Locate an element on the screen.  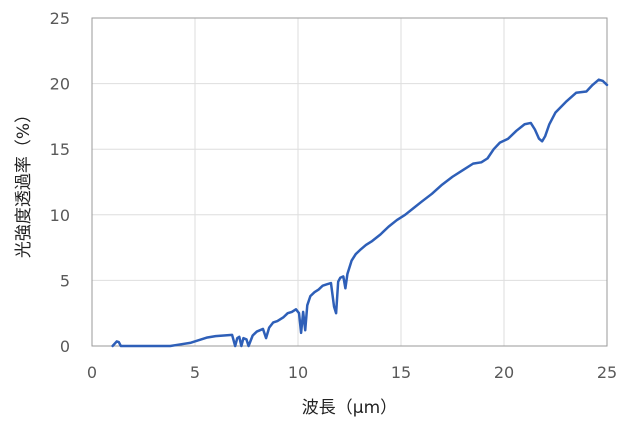
x-tick-label: 0 is located at coordinates (92, 372).